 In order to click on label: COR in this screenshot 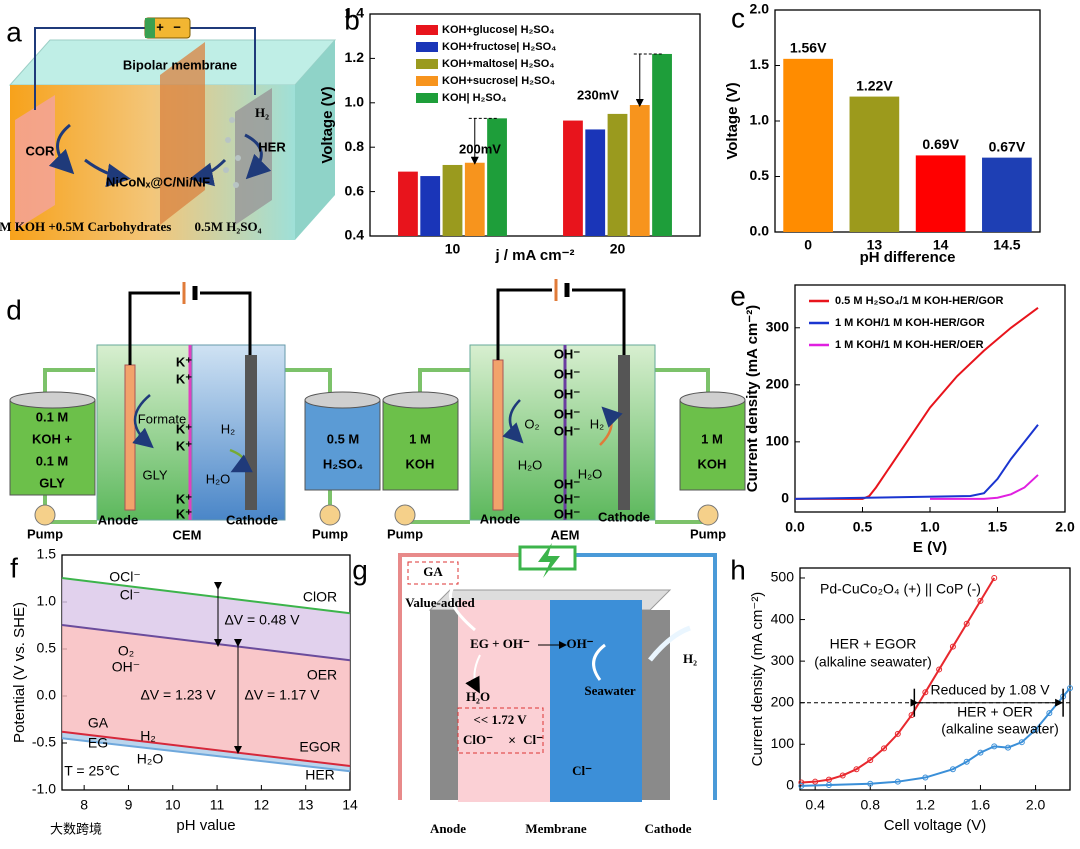, I will do `click(41, 150)`.